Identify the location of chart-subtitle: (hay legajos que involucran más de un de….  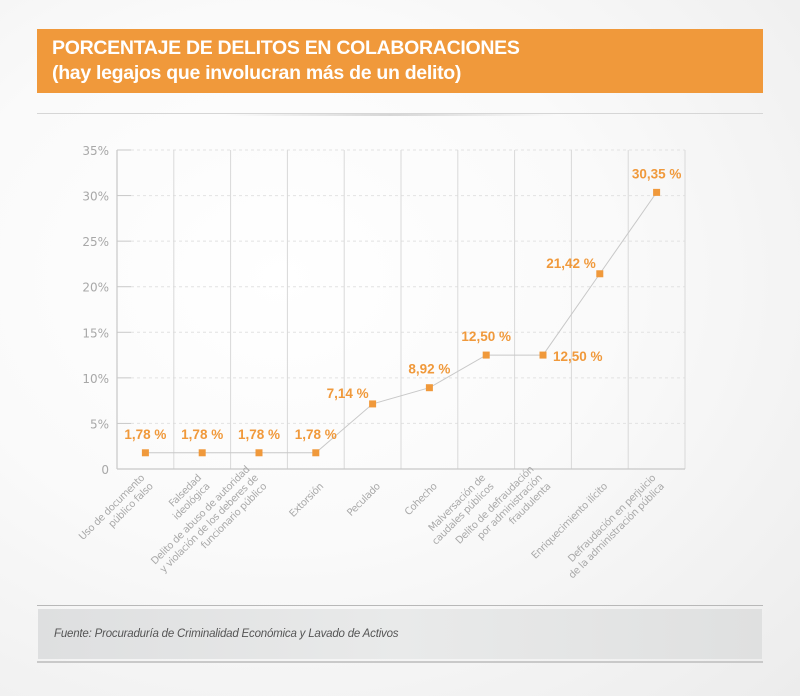
(257, 73).